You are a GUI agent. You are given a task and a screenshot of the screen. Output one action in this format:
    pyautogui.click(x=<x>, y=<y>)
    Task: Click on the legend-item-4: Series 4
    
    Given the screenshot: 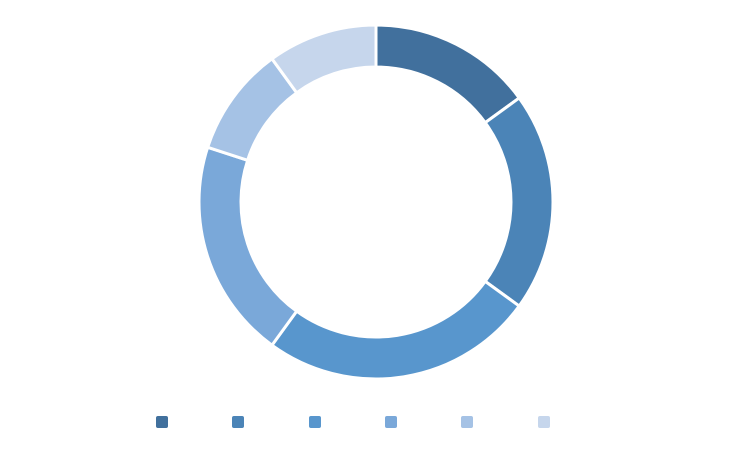 What is the action you would take?
    pyautogui.click(x=414, y=422)
    